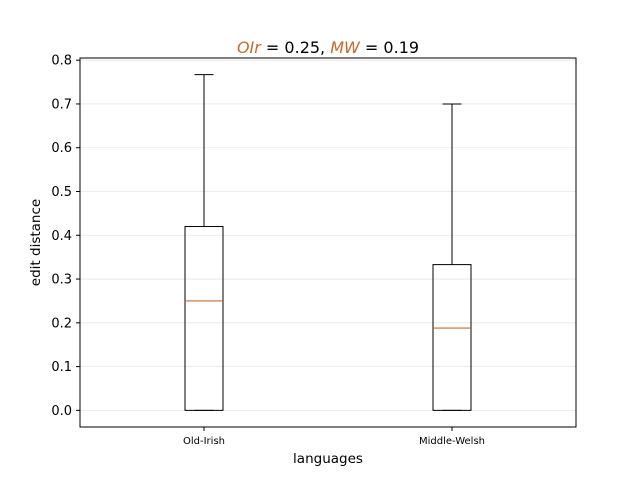  What do you see at coordinates (61, 236) in the screenshot?
I see `y-tick-label: 0.4` at bounding box center [61, 236].